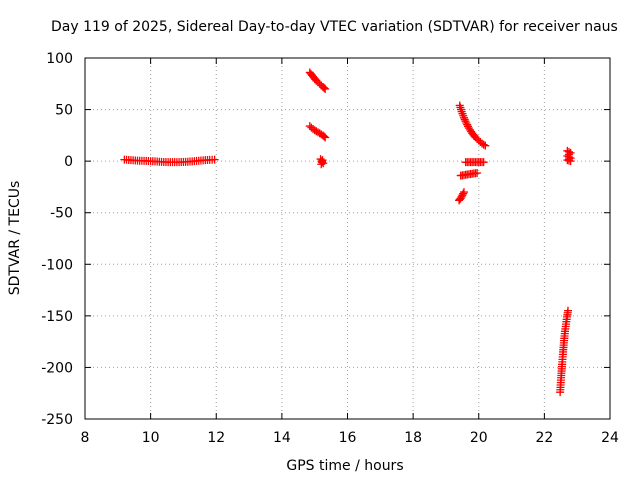 This screenshot has width=640, height=480. I want to click on x-tick-label: 18, so click(413, 438).